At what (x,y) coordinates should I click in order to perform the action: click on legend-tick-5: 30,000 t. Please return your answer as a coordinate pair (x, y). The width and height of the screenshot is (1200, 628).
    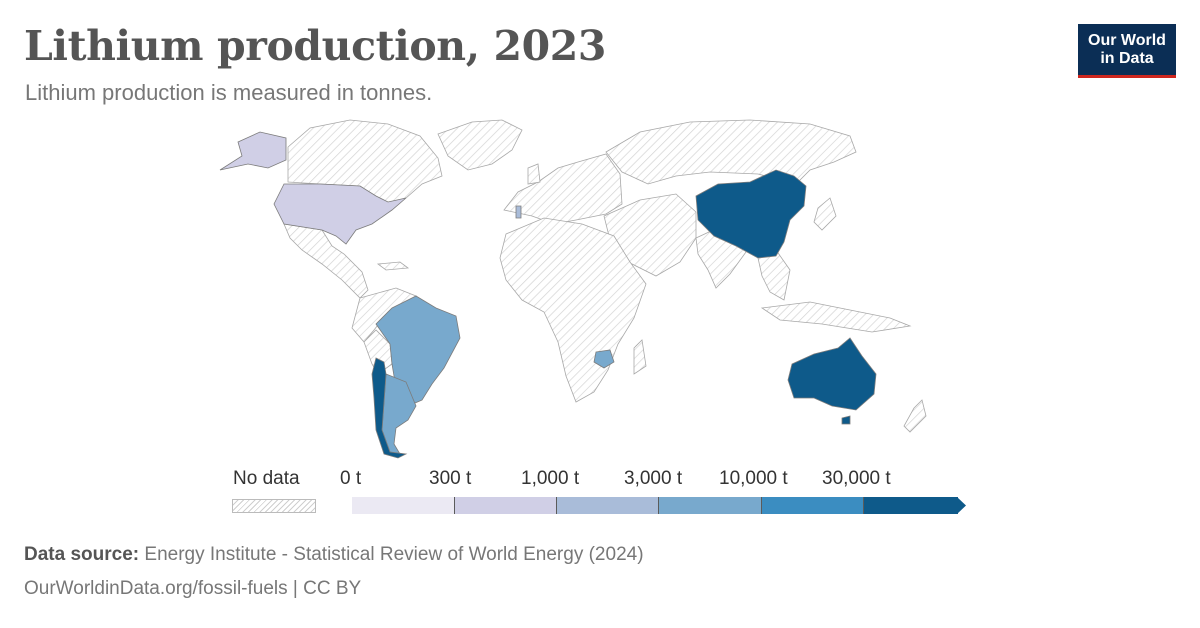
    Looking at the image, I should click on (856, 478).